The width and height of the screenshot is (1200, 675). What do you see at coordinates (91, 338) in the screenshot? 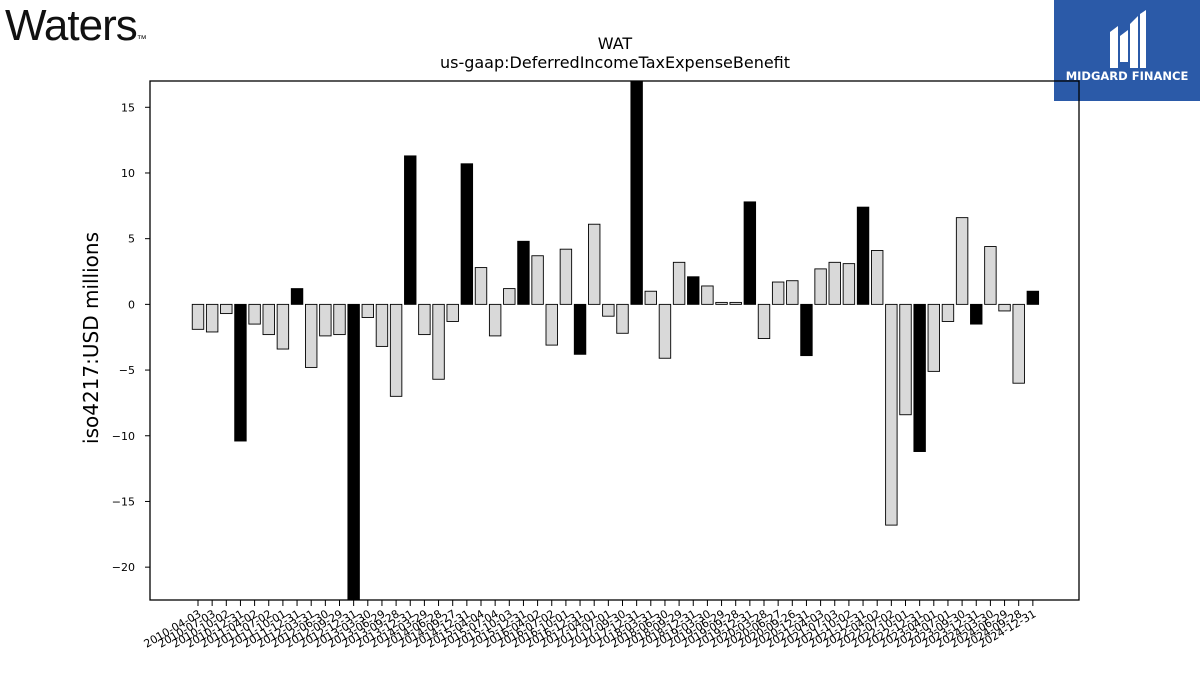
I see `y-axis-label: iso4217:USD millions` at bounding box center [91, 338].